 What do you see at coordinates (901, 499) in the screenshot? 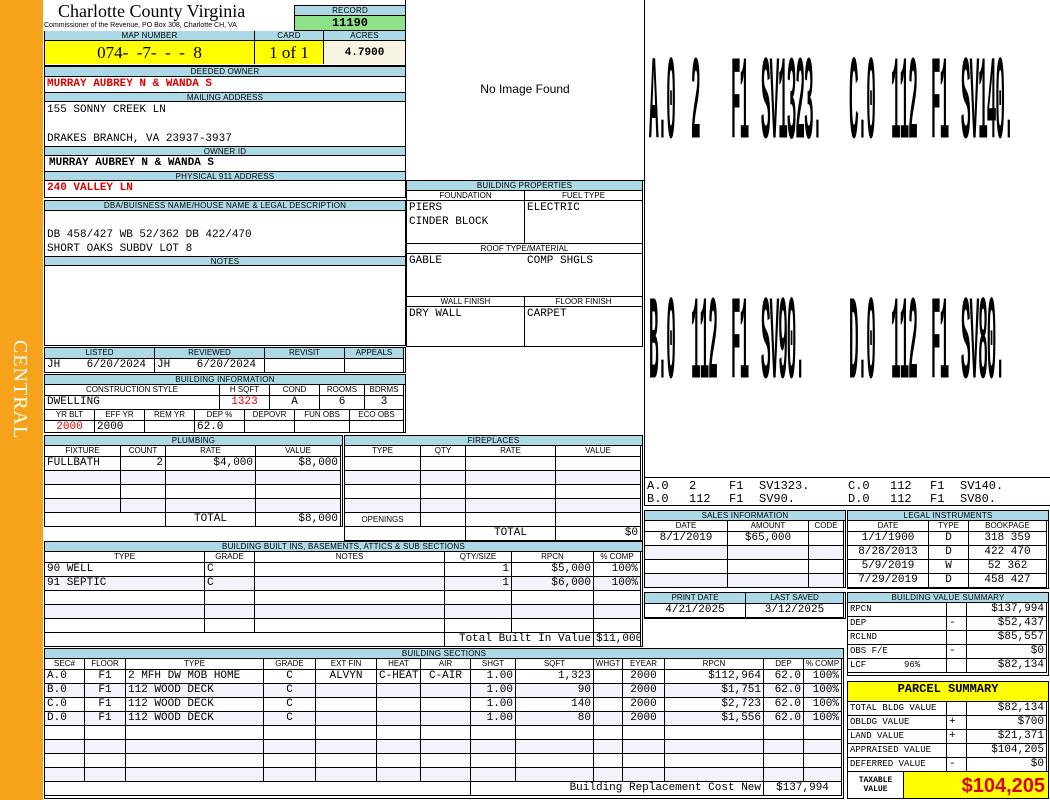
I see `sketch-legend-token: 112` at bounding box center [901, 499].